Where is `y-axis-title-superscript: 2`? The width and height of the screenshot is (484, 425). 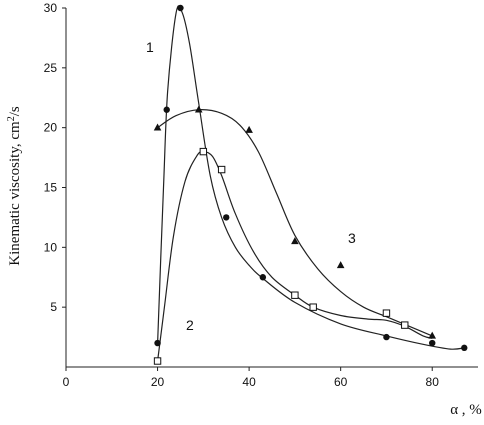
y-axis-title-superscript: 2 is located at coordinates (11, 118).